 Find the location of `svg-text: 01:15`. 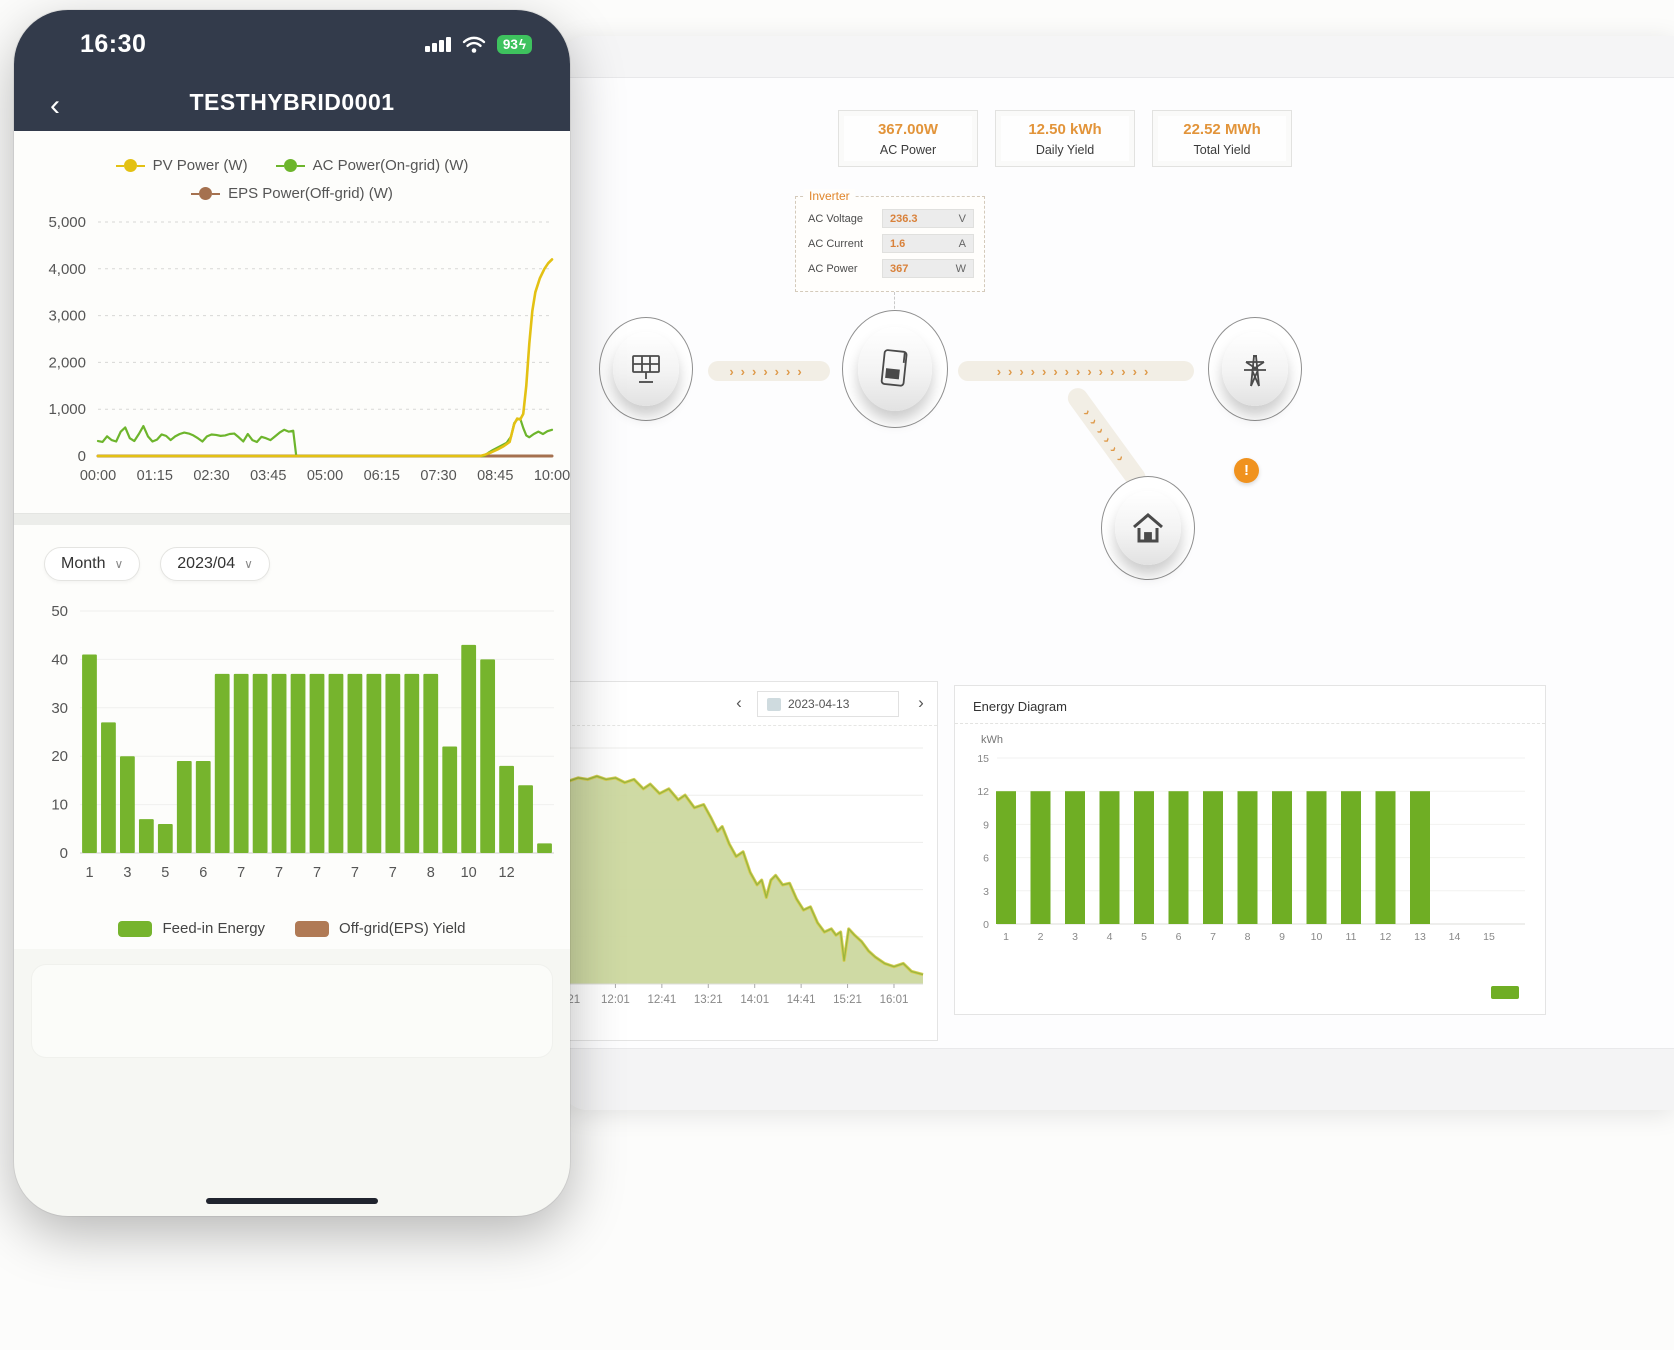

svg-text: 01:15 is located at coordinates (155, 476).